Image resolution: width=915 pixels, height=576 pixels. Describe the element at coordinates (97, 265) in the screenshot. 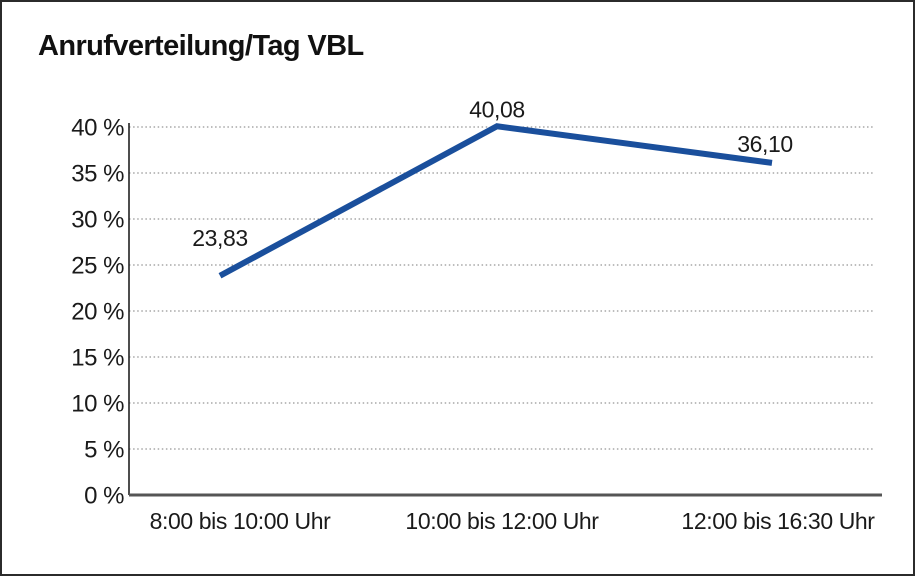

I see `y-tick-label: 25 %` at that location.